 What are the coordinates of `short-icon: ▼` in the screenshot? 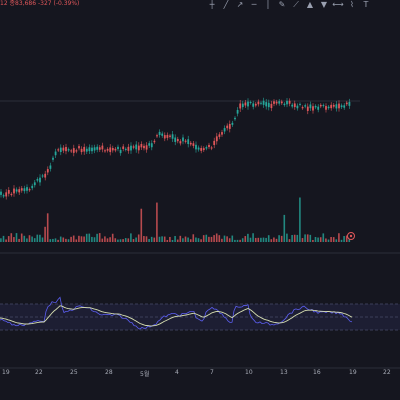 It's located at (324, 4).